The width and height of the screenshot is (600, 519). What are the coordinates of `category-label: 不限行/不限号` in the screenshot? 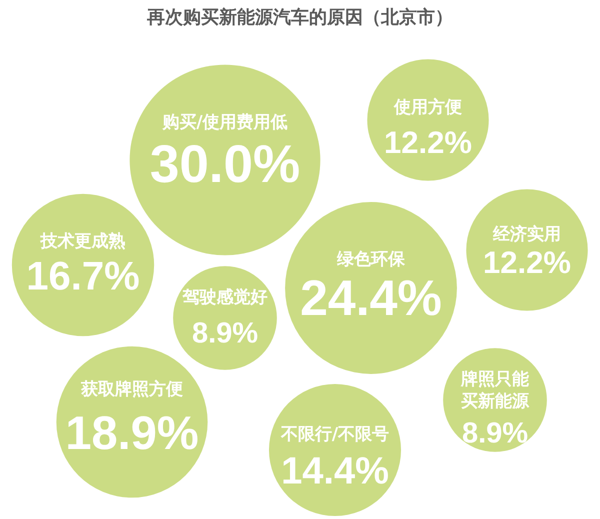 It's located at (335, 434).